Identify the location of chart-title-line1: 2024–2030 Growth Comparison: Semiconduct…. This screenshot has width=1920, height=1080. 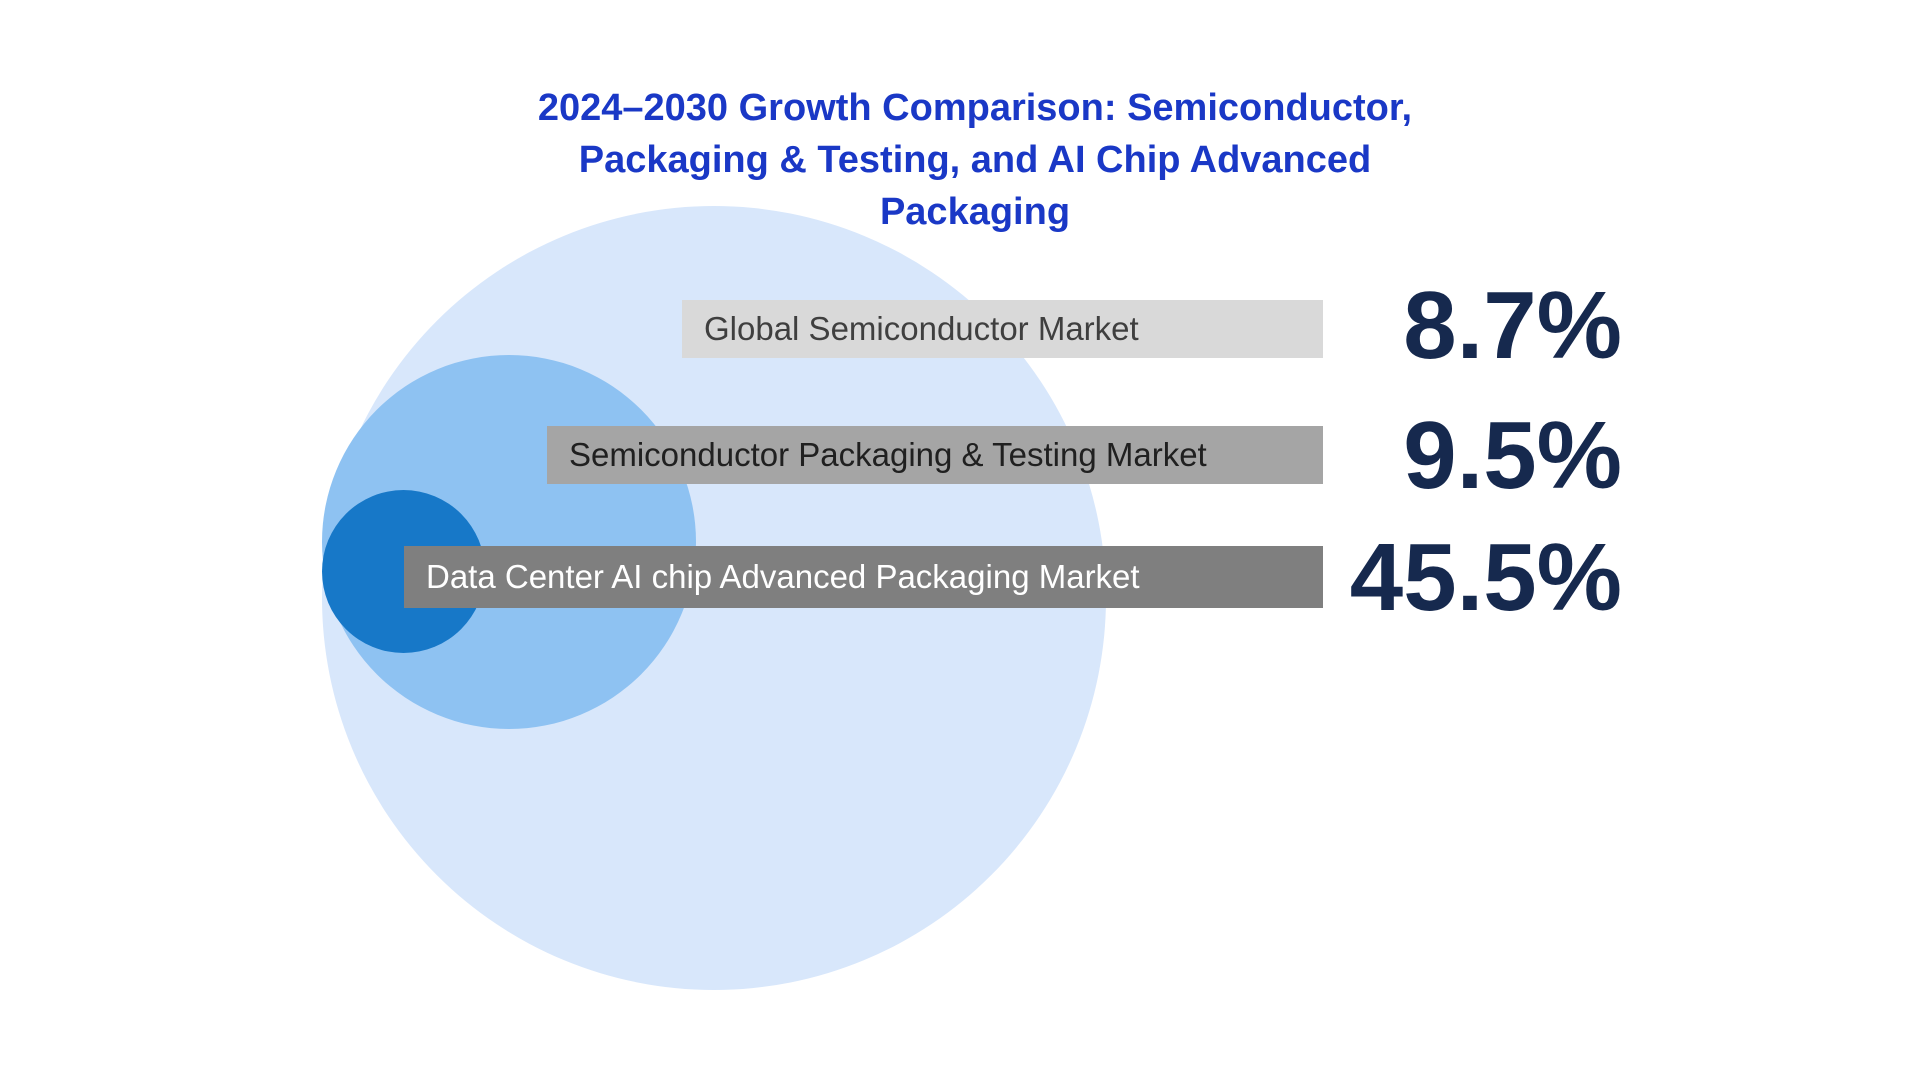
(975, 108).